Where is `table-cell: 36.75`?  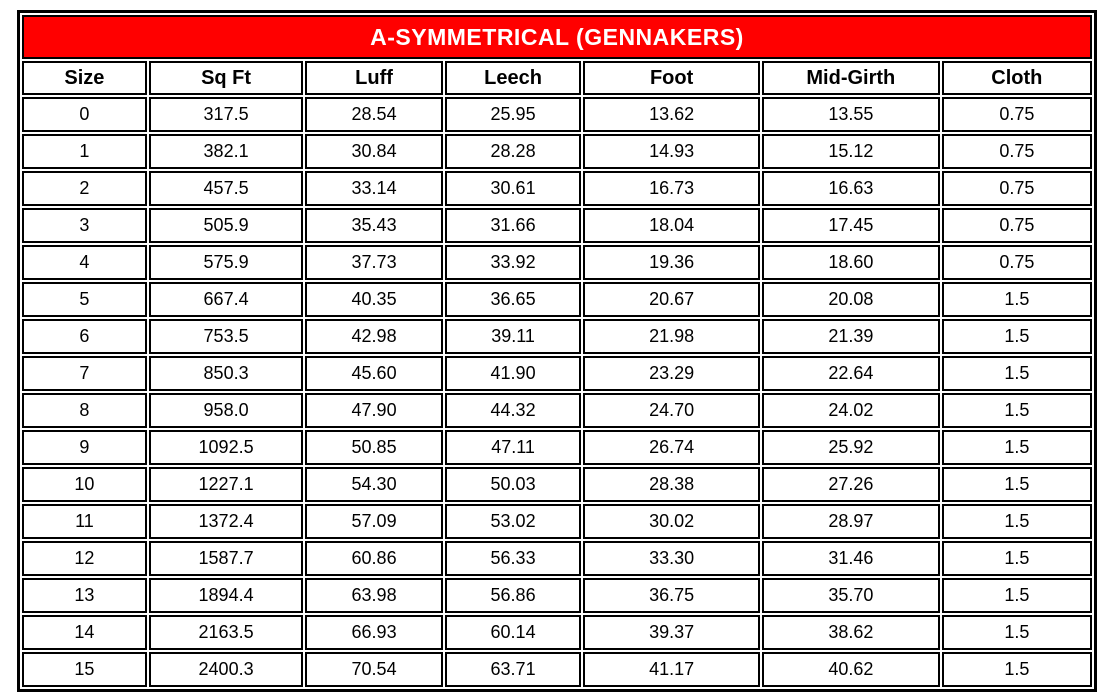 table-cell: 36.75 is located at coordinates (671, 595).